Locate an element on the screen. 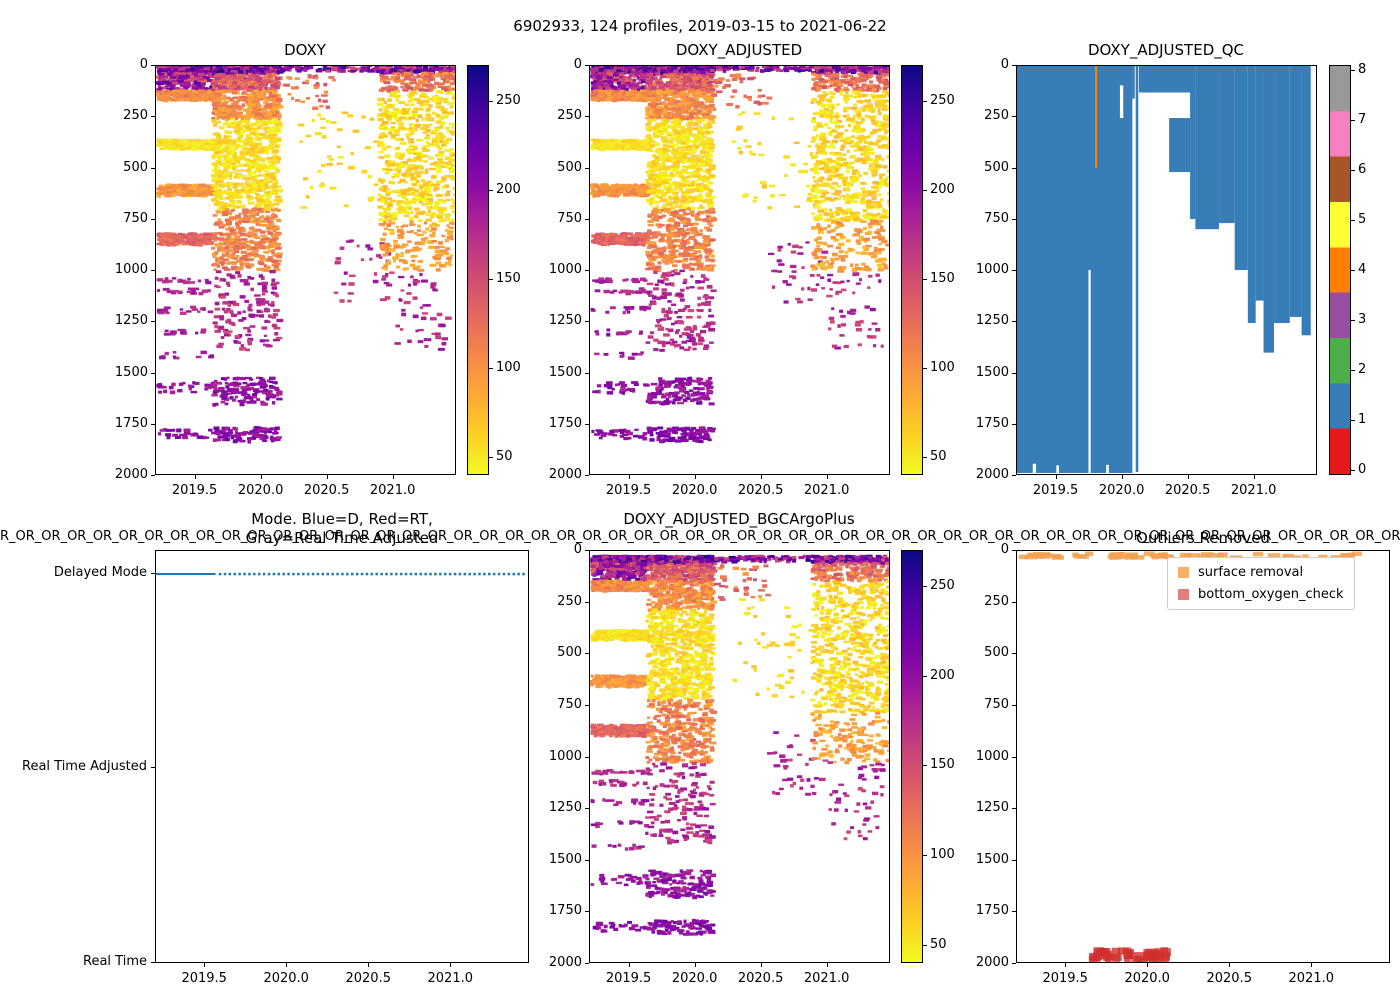  outliers-axes is located at coordinates (1203, 756).